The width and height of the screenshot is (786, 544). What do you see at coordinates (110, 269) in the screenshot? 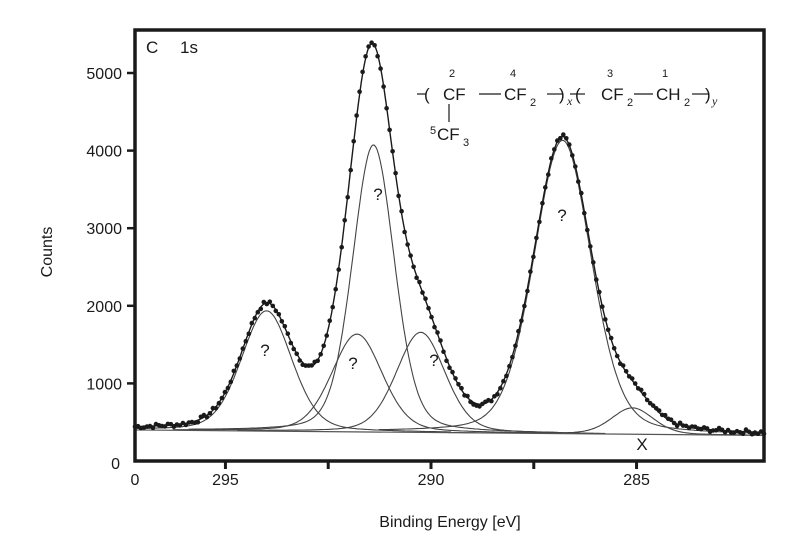
I see `y-ticks: 0 1000 2000 3000 4000 5000` at bounding box center [110, 269].